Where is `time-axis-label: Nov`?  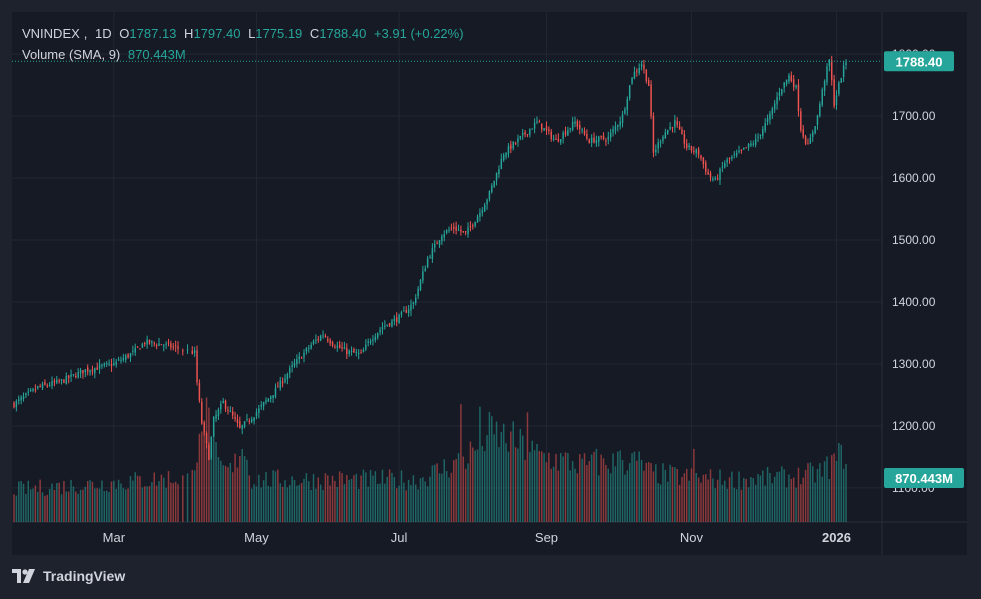
time-axis-label: Nov is located at coordinates (692, 537).